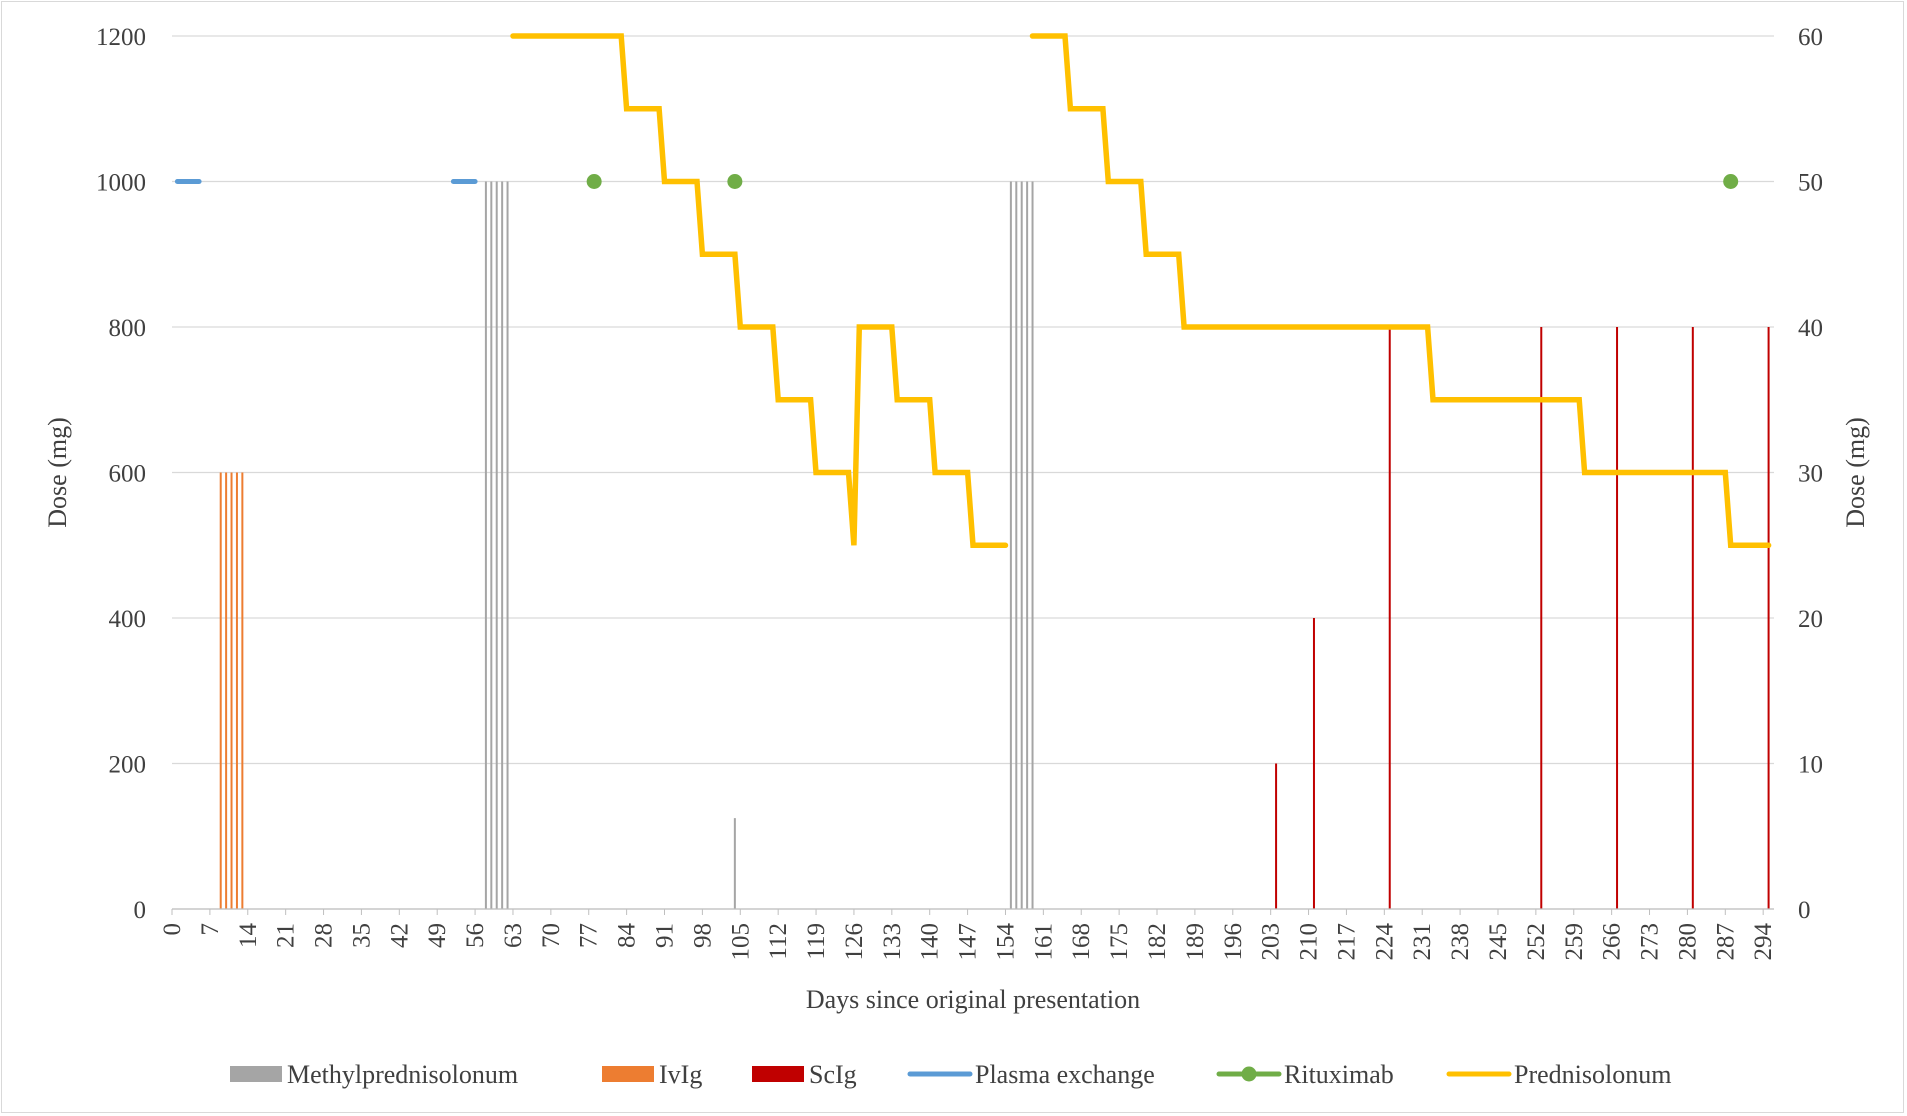  I want to click on left-y-tick-label: 0, so click(140, 910).